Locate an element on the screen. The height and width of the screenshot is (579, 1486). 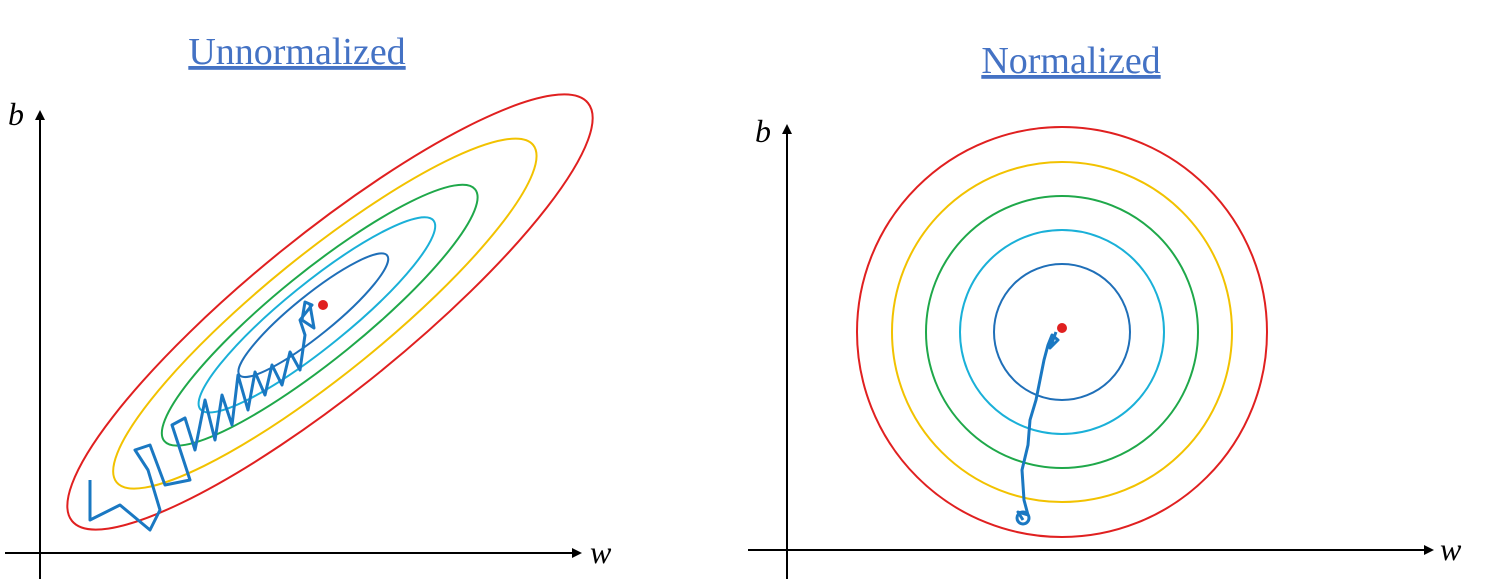
panel-title: Unnormalized is located at coordinates (296, 52).